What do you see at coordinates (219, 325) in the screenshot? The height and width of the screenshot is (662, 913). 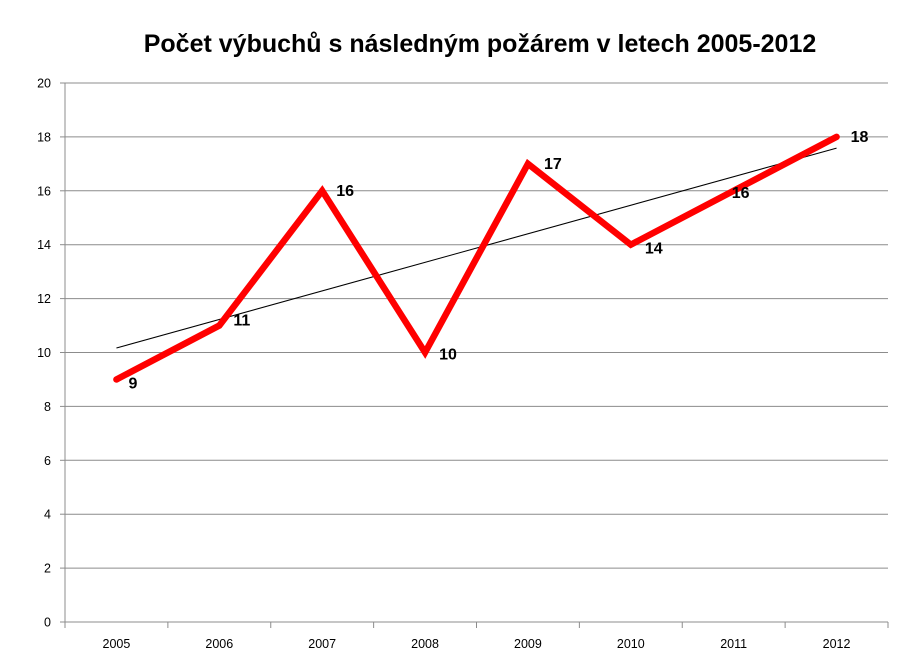 I see `data-point-2006` at bounding box center [219, 325].